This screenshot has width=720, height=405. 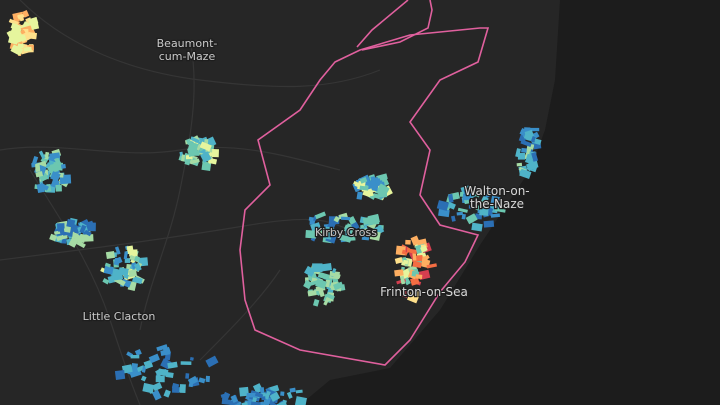 I want to click on place-label: cum-Maze, so click(x=187, y=56).